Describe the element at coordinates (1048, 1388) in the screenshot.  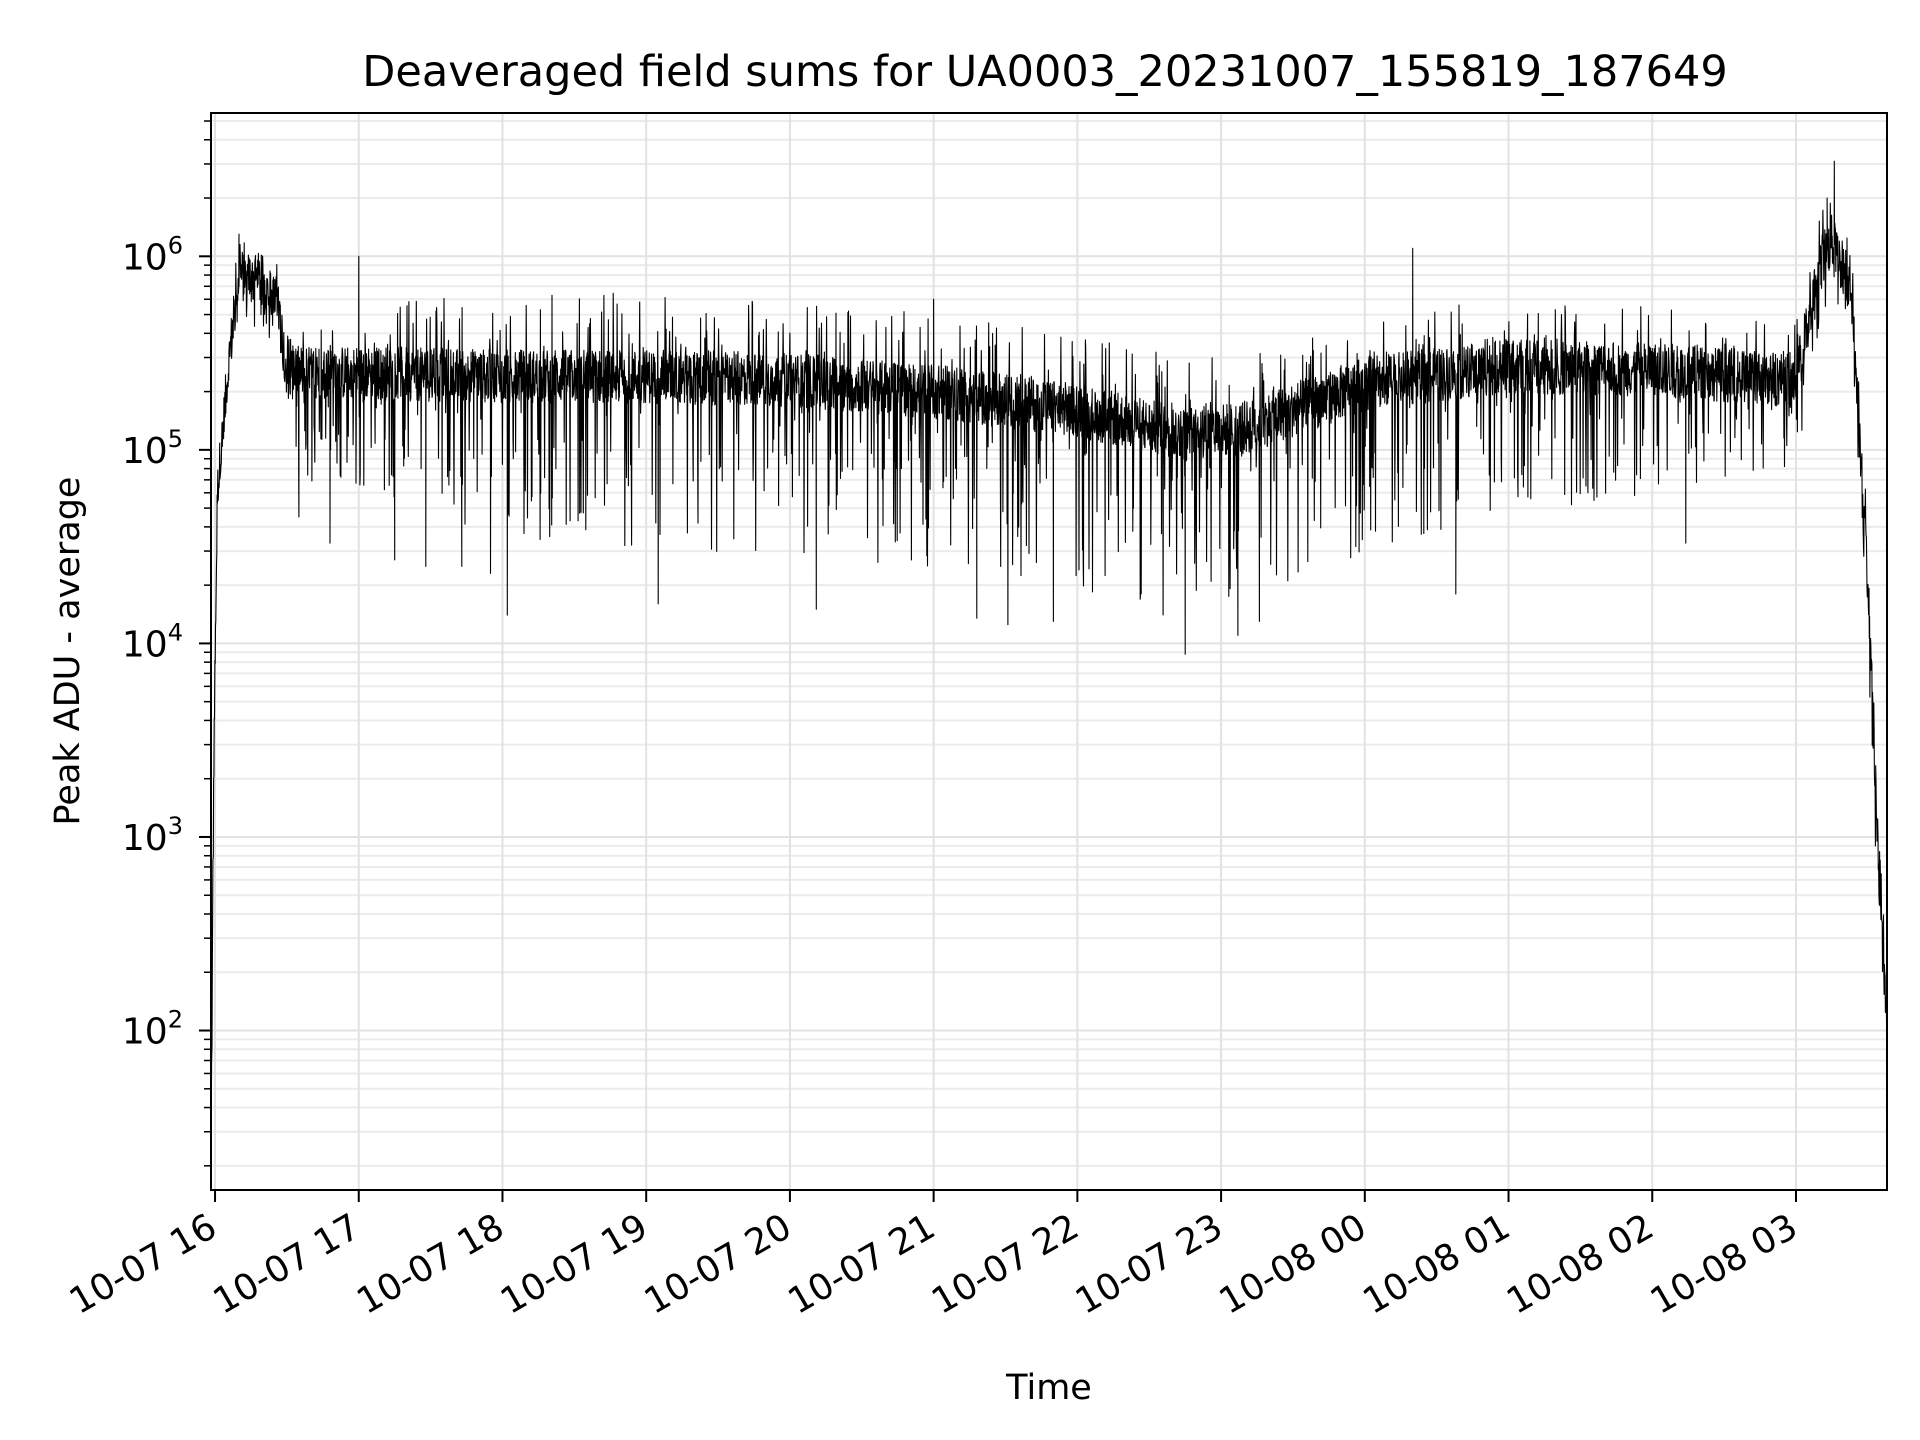
I see `x-axis-label: Time` at that location.